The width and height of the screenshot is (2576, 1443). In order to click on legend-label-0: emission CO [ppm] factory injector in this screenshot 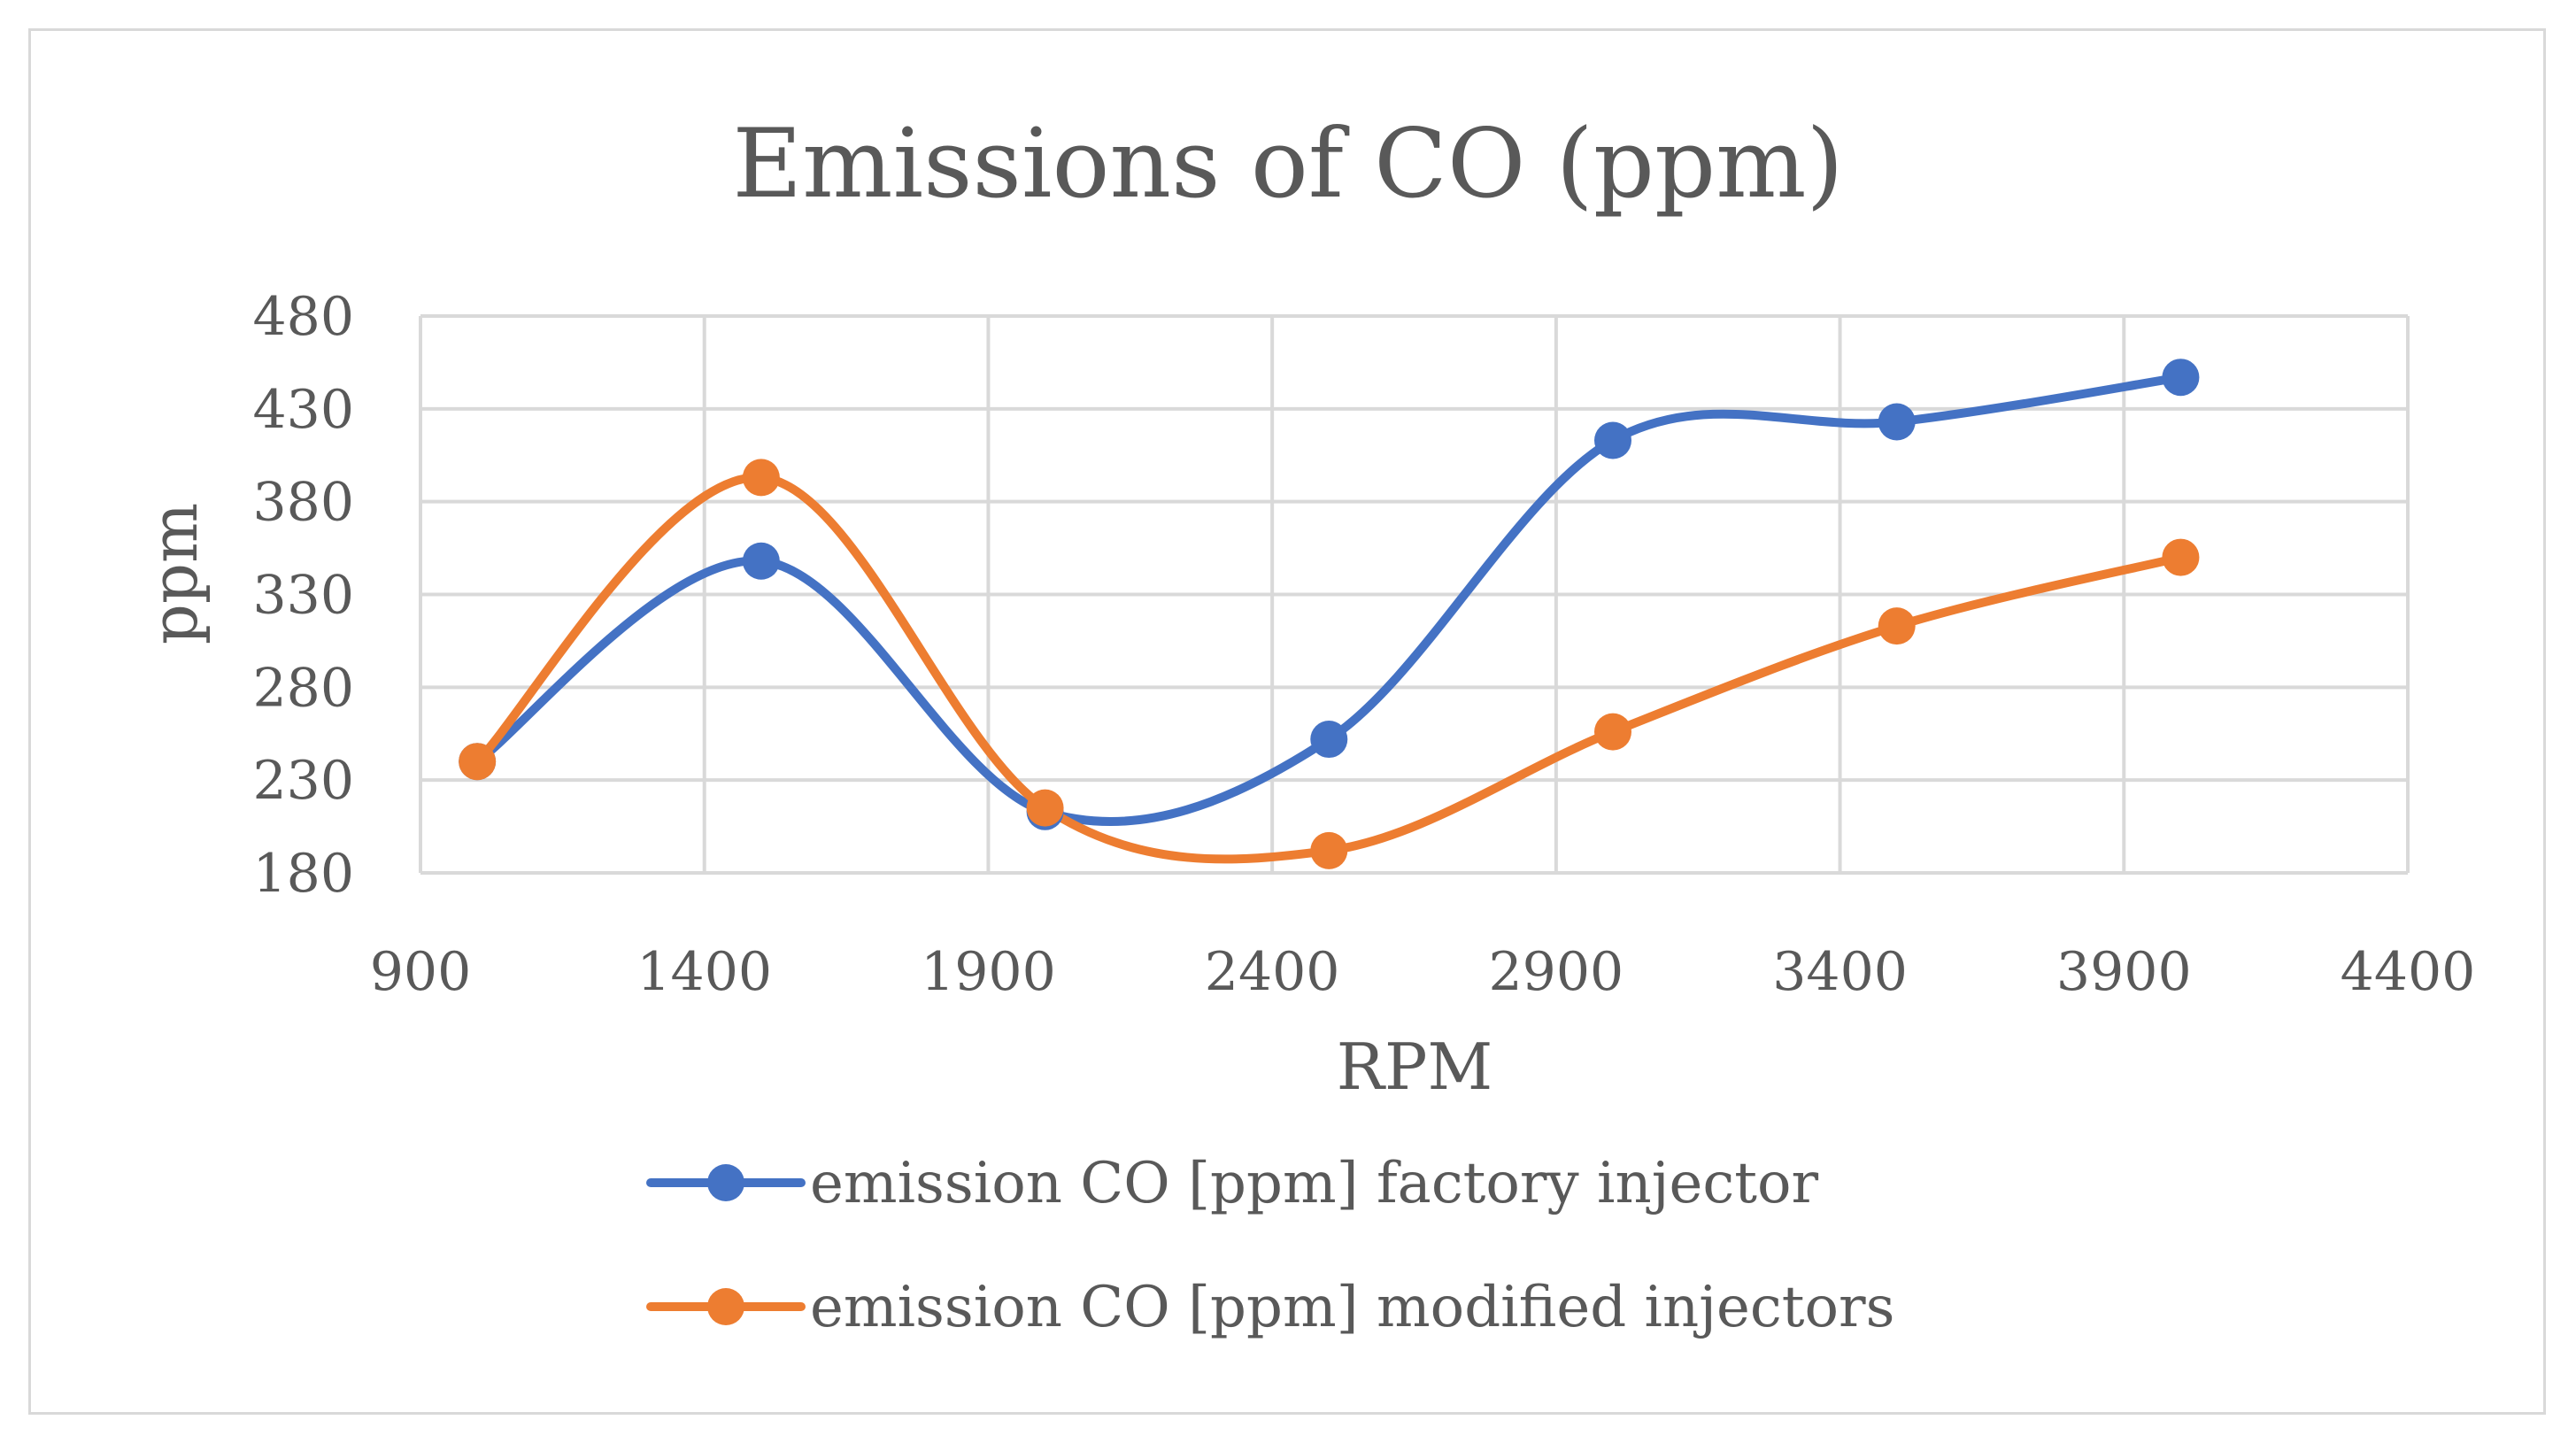, I will do `click(1314, 1183)`.